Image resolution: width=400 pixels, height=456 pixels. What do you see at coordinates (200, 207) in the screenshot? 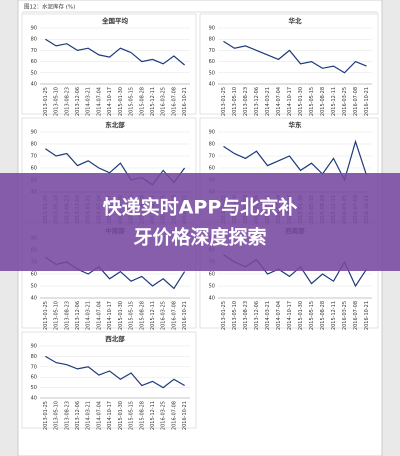
I see `banner-line: 快递实时APP与北京补` at bounding box center [200, 207].